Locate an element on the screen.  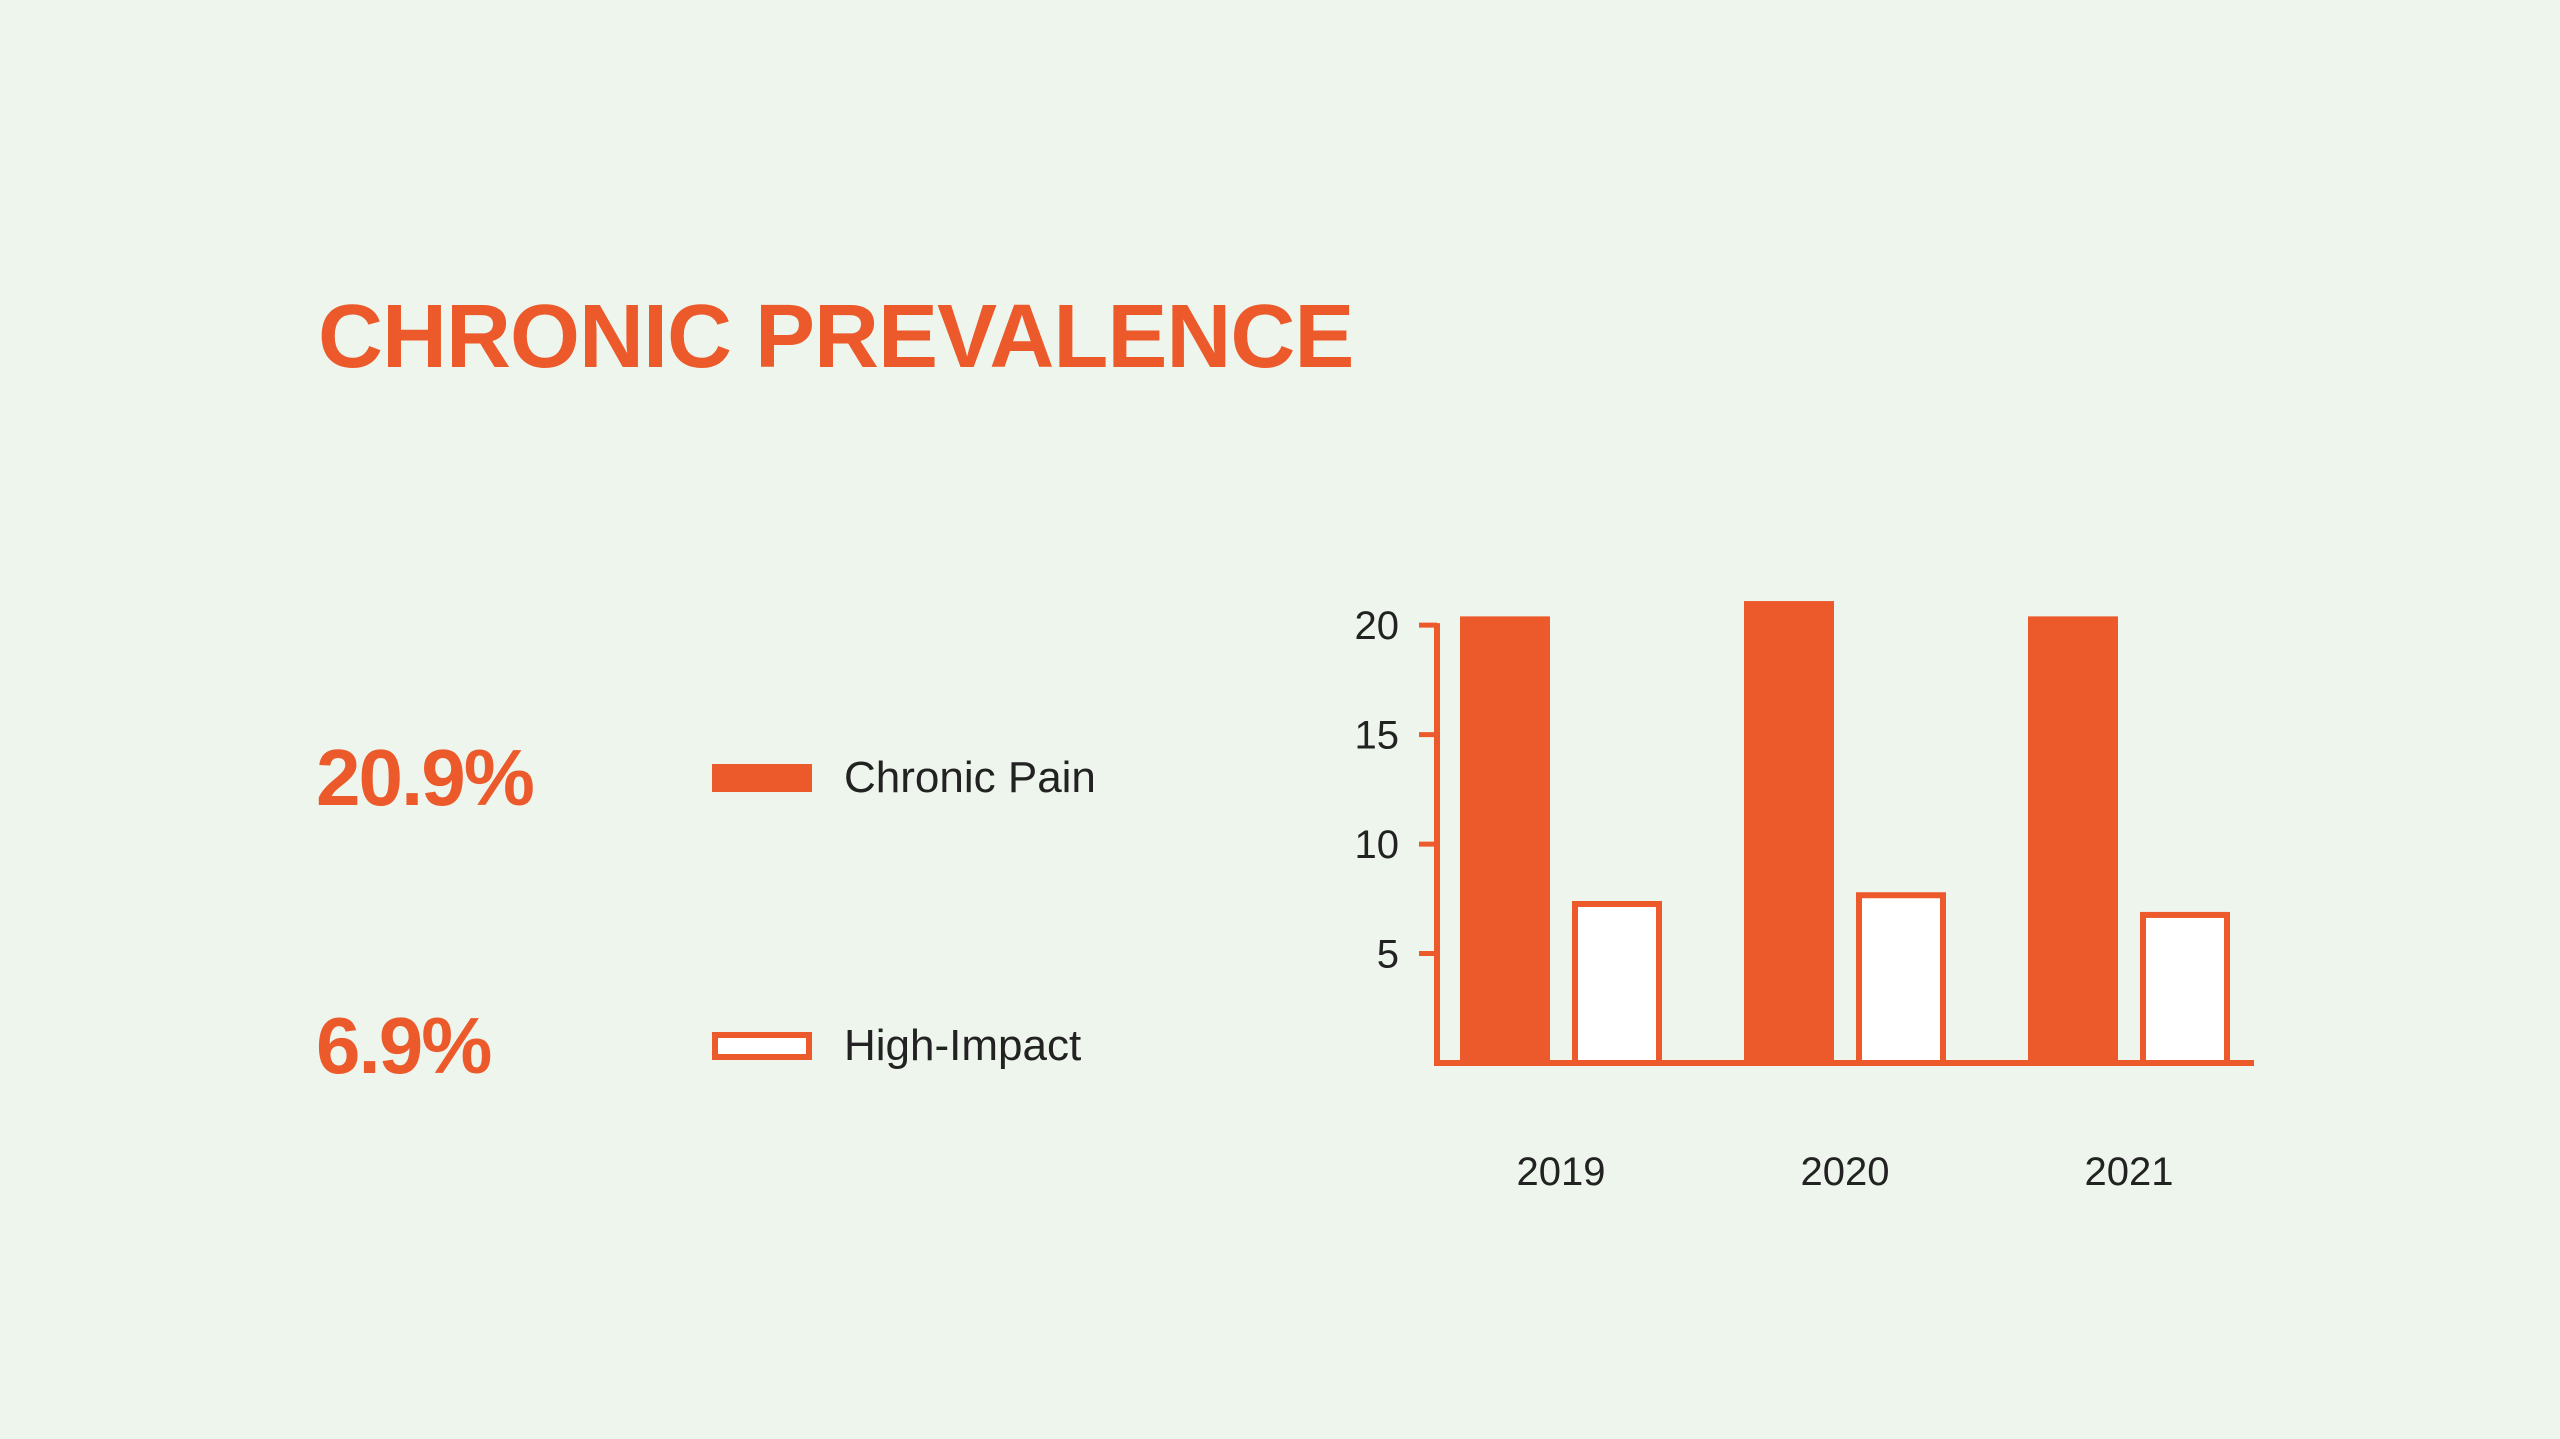
page-title: CHRONIC PREVALENCE is located at coordinates (836, 337).